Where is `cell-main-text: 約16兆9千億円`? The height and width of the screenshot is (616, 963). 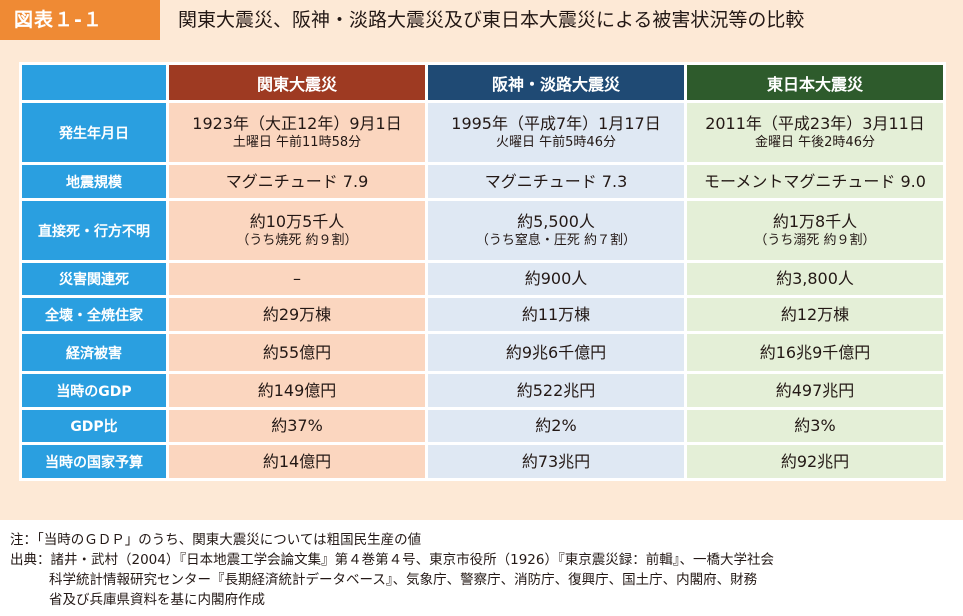 cell-main-text: 約16兆9千億円 is located at coordinates (815, 352).